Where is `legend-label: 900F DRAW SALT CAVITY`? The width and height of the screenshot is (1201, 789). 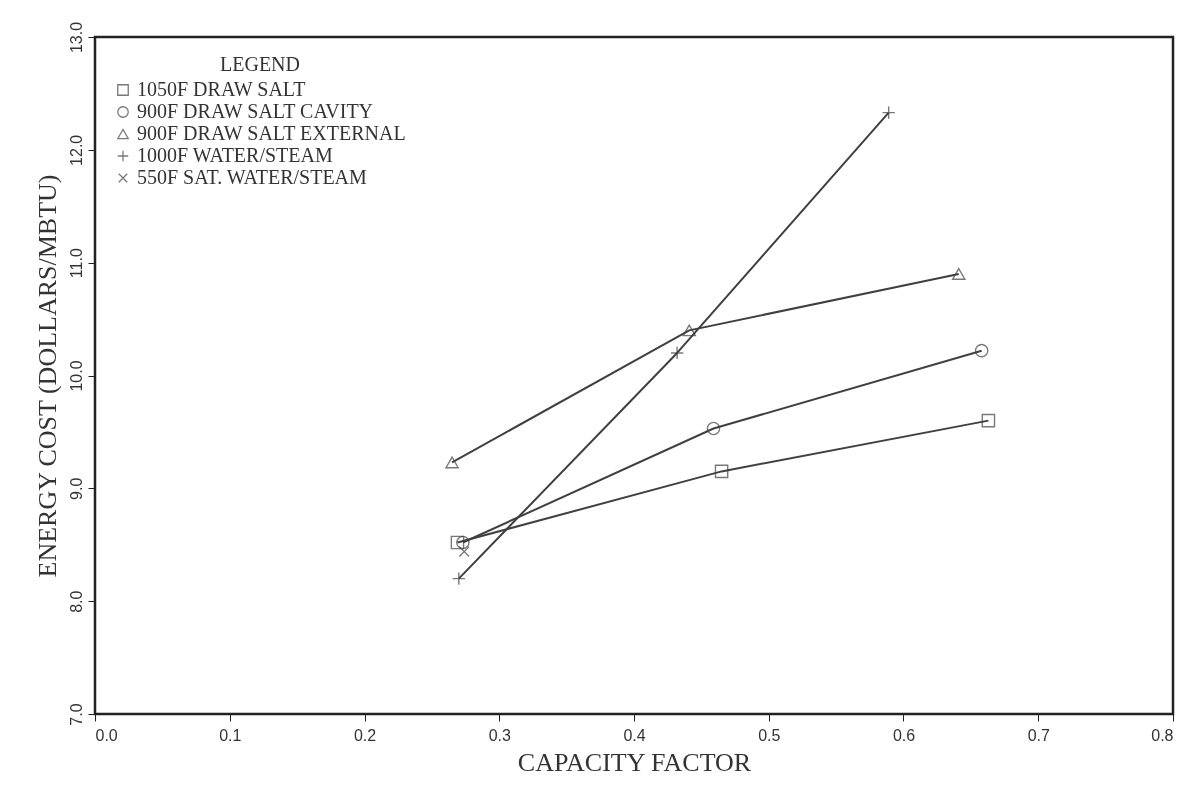 legend-label: 900F DRAW SALT CAVITY is located at coordinates (255, 111).